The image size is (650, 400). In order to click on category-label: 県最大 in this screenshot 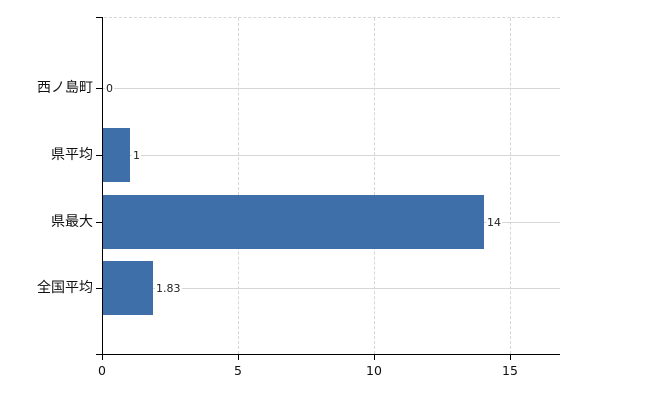, I will do `click(72, 222)`.